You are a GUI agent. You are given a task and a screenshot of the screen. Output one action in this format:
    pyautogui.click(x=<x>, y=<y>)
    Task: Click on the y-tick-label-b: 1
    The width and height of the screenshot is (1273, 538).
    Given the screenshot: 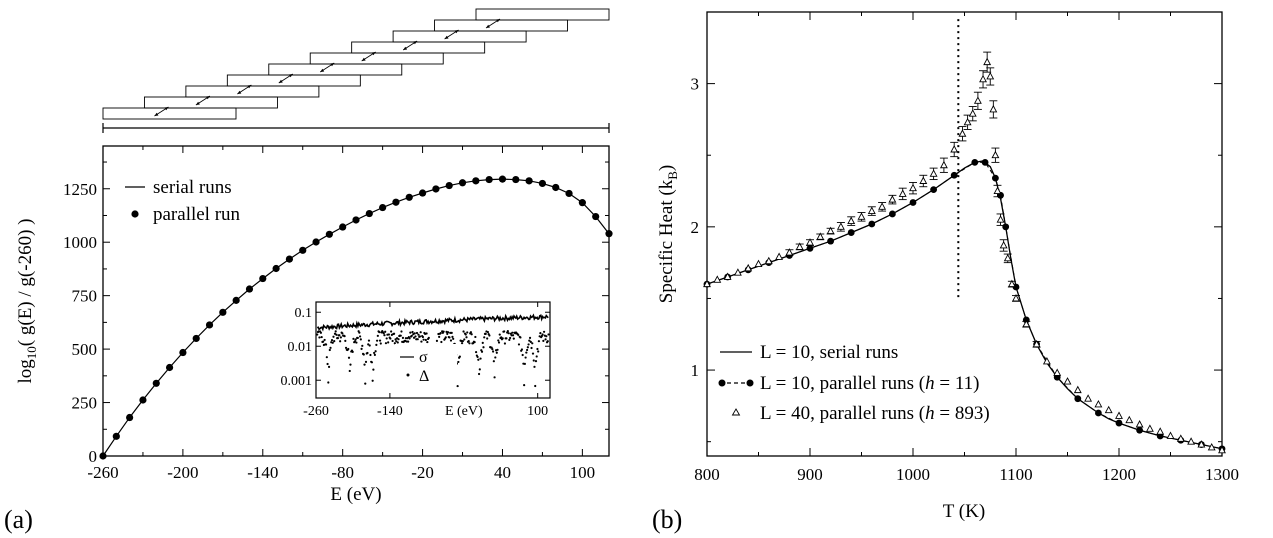 What is the action you would take?
    pyautogui.click(x=695, y=370)
    